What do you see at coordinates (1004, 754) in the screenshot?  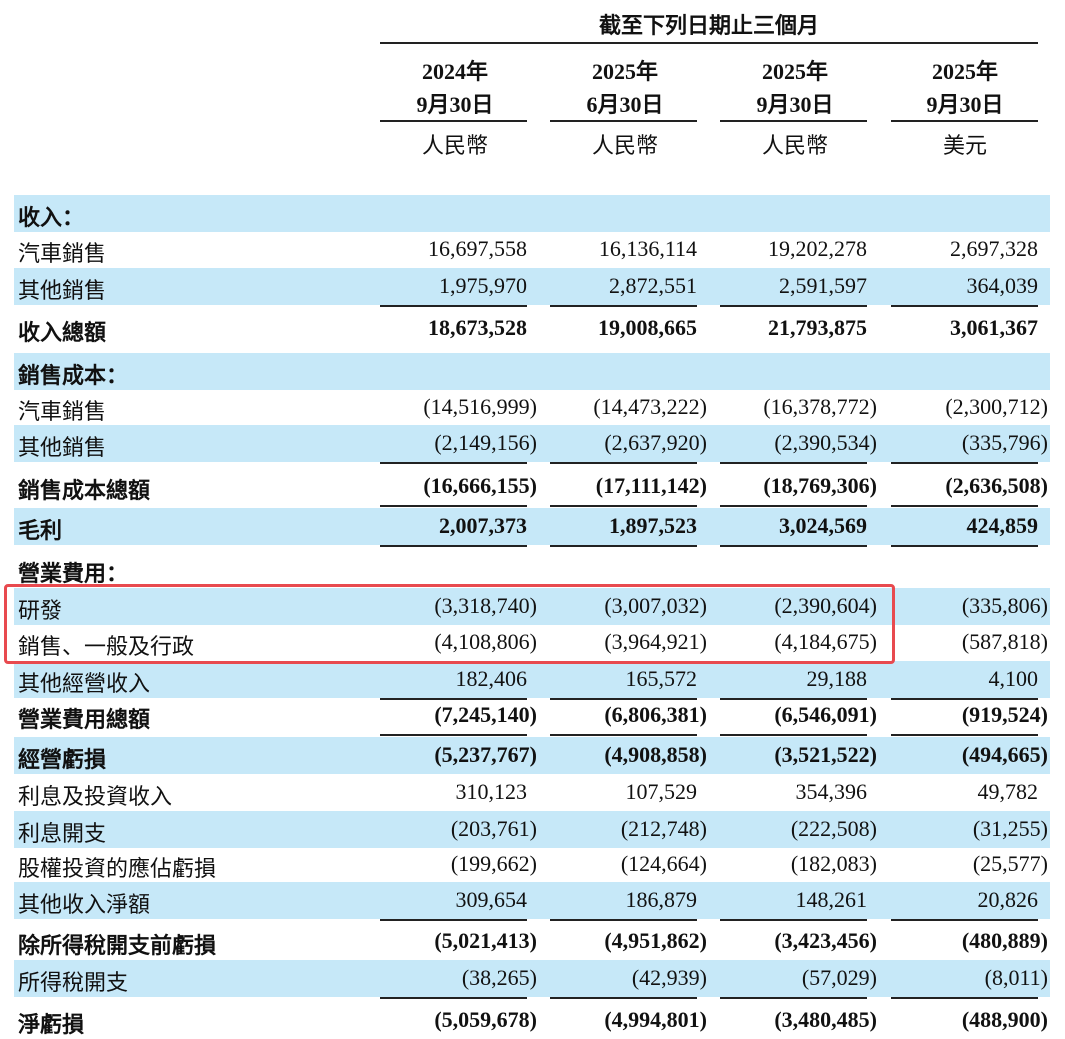 I see `cell-value: (494,665)` at bounding box center [1004, 754].